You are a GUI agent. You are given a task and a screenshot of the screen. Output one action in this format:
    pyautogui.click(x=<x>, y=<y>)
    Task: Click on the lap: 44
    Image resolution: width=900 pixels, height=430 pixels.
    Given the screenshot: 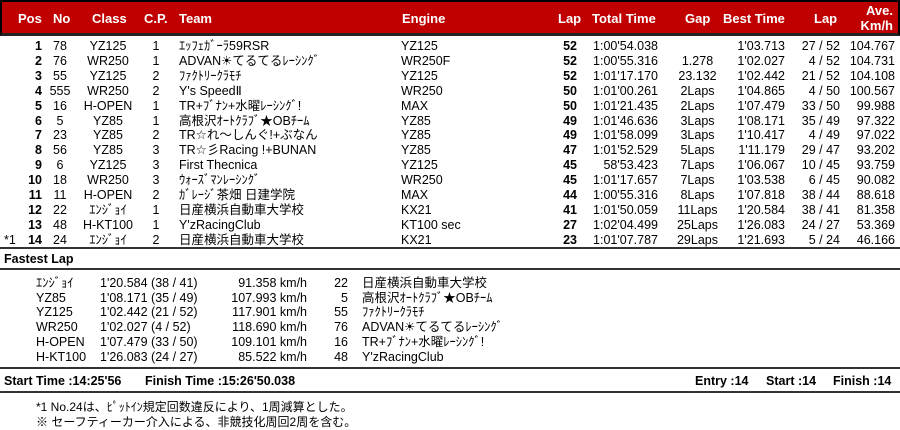 What is the action you would take?
    pyautogui.click(x=570, y=195)
    